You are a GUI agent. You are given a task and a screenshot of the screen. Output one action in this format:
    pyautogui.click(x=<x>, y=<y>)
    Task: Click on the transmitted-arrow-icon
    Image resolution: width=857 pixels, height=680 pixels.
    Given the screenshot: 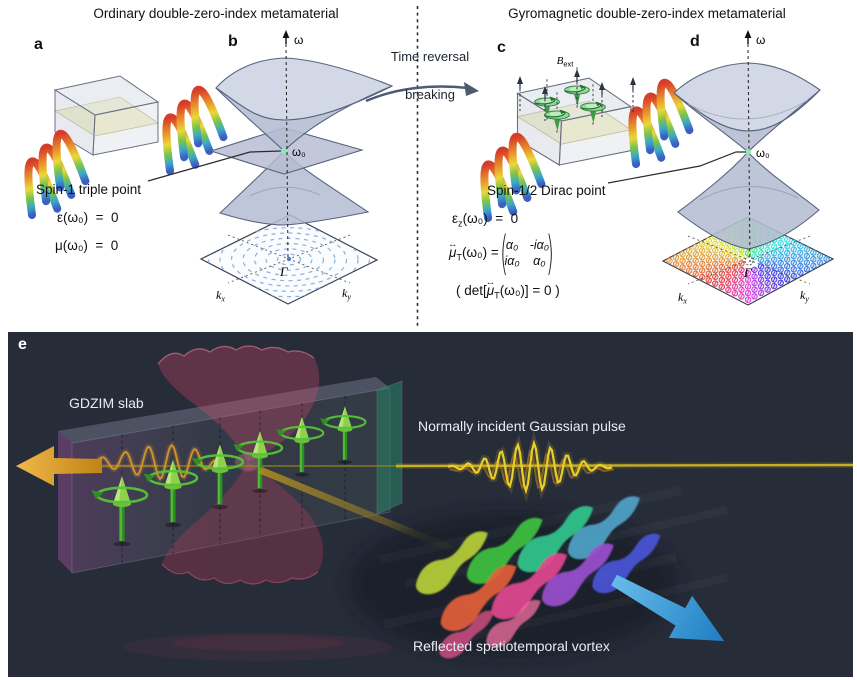 What is the action you would take?
    pyautogui.click(x=87, y=466)
    